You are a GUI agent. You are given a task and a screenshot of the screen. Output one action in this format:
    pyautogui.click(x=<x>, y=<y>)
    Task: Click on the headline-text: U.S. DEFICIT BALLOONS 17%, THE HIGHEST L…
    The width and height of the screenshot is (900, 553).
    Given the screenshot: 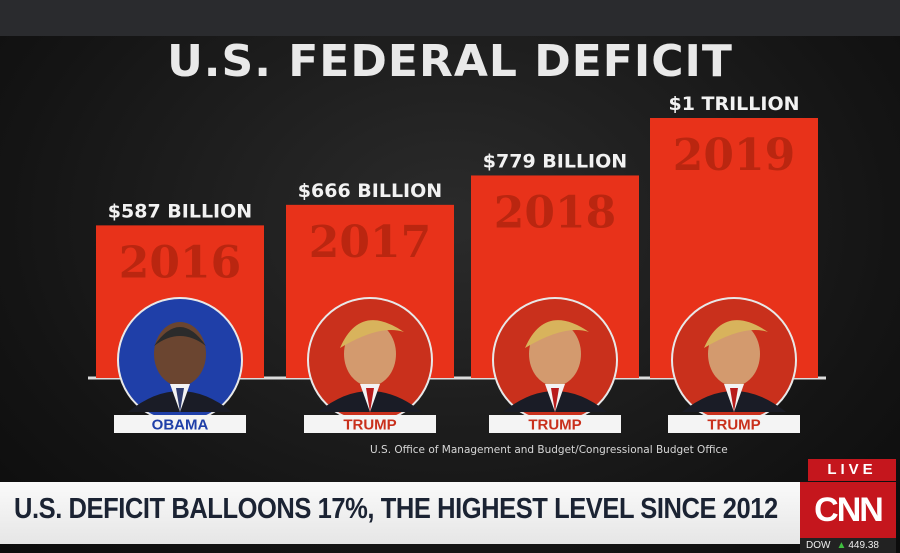 What is the action you would take?
    pyautogui.click(x=357, y=509)
    